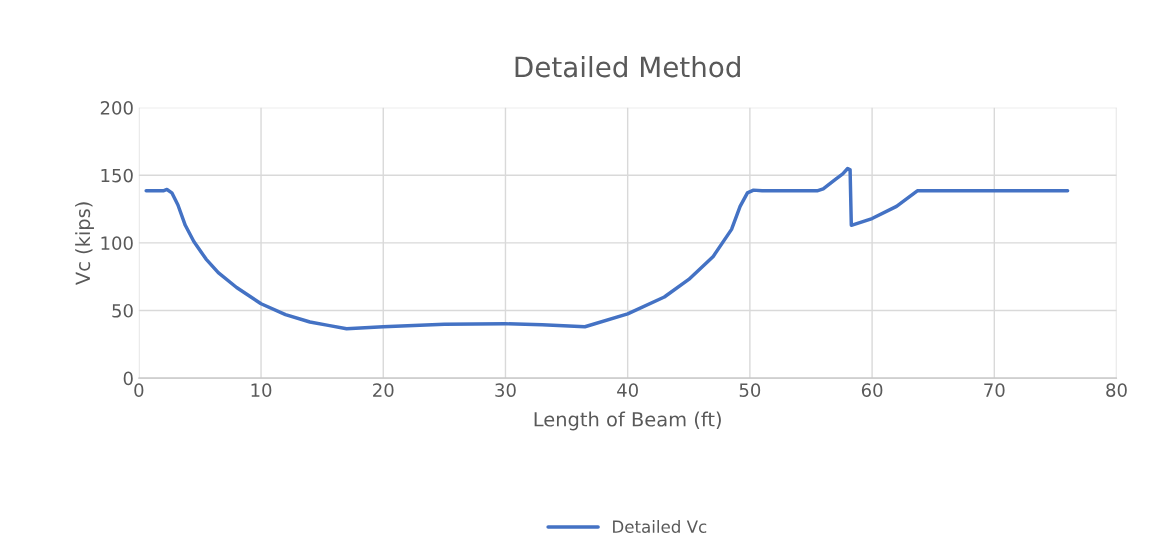 The height and width of the screenshot is (552, 1157). What do you see at coordinates (117, 243) in the screenshot?
I see `y-tick-label: 100` at bounding box center [117, 243].